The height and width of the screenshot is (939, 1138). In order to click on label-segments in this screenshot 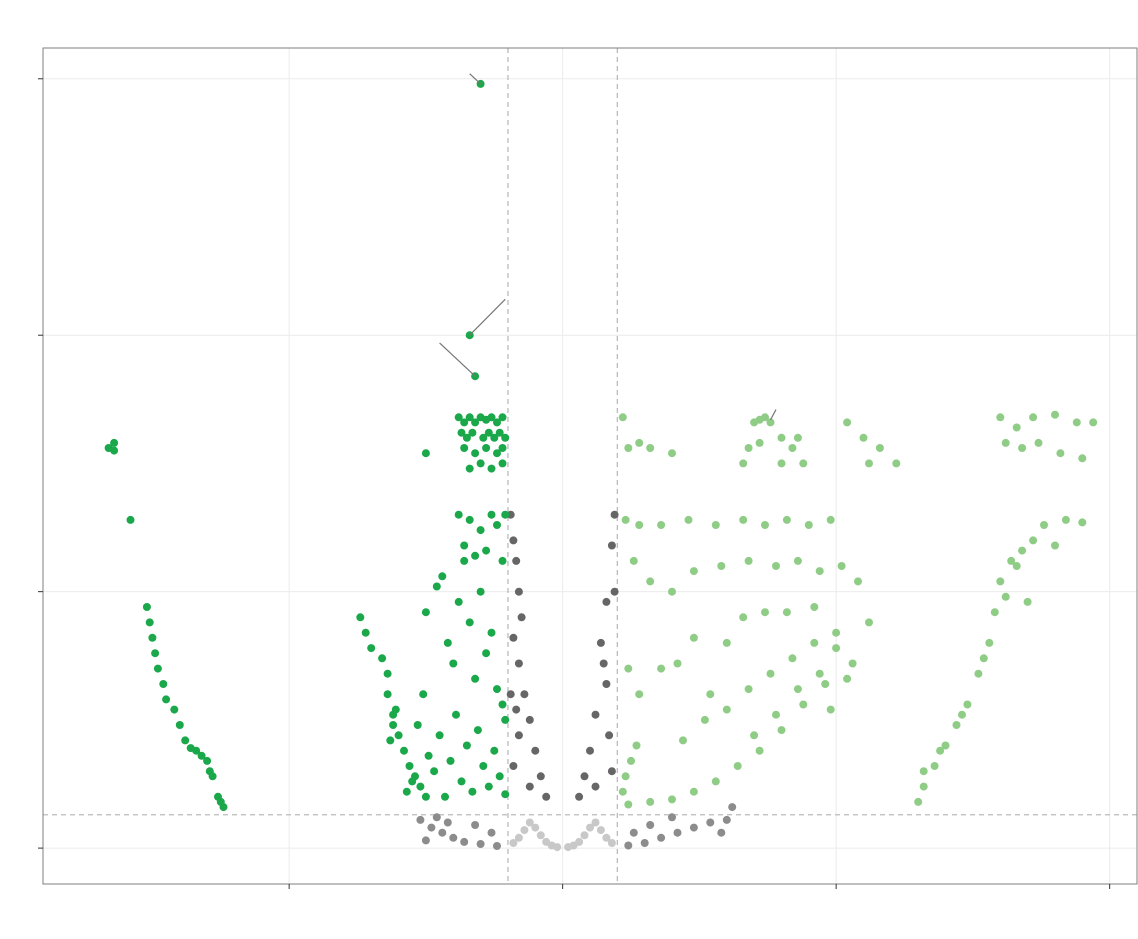, I will do `click(608, 247)`.